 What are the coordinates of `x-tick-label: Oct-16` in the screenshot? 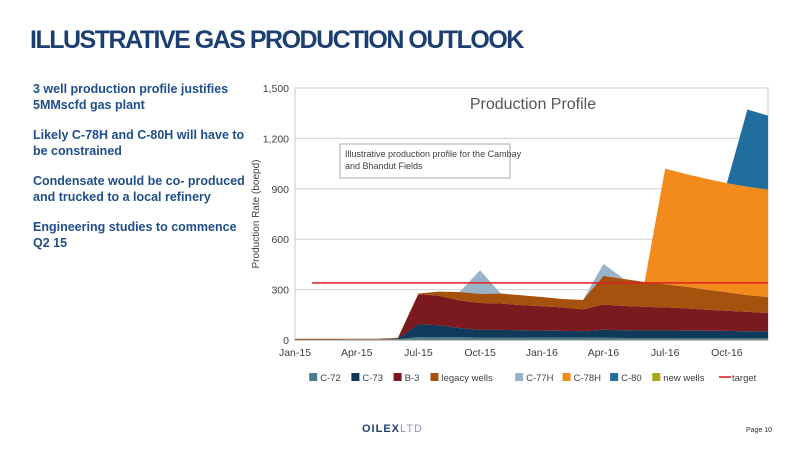 It's located at (727, 353).